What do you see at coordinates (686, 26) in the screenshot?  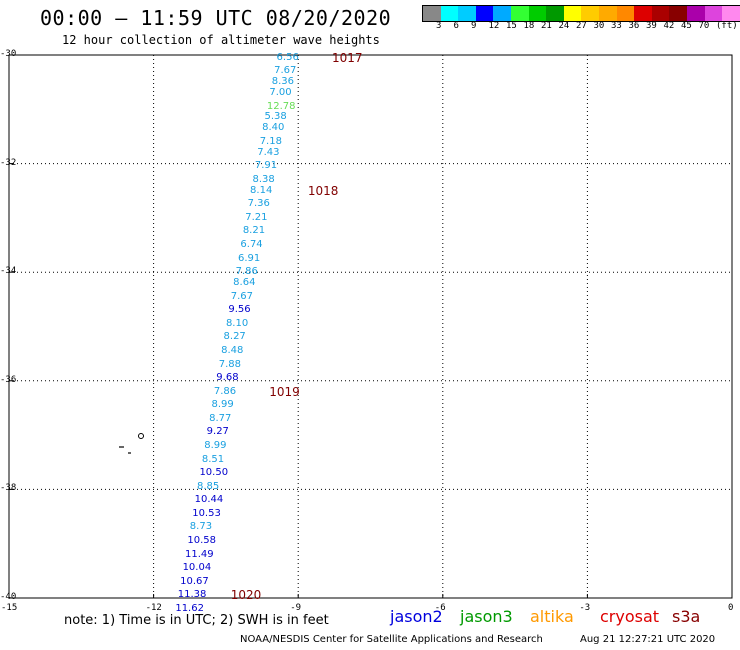 I see `colorbar-label: 45` at bounding box center [686, 26].